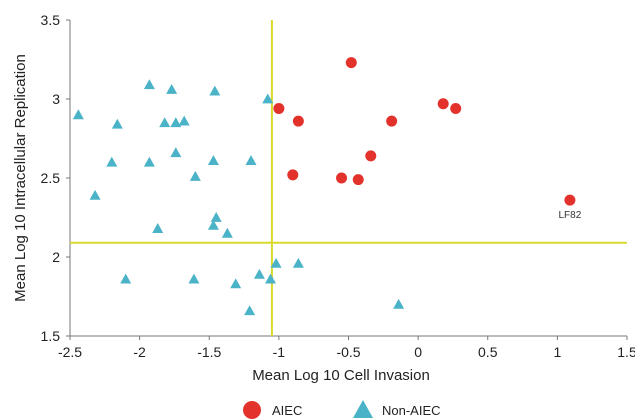 The height and width of the screenshot is (420, 635). What do you see at coordinates (56, 99) in the screenshot?
I see `y-tick-label: 3` at bounding box center [56, 99].